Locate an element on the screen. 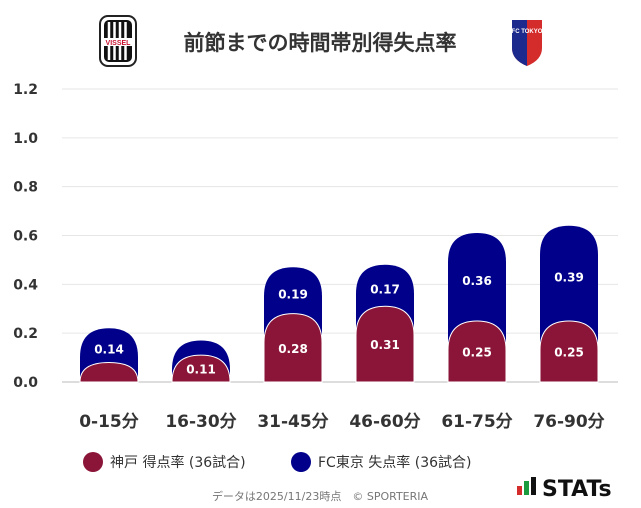 The width and height of the screenshot is (641, 508). data-label-kobe: 0.11 is located at coordinates (201, 370).